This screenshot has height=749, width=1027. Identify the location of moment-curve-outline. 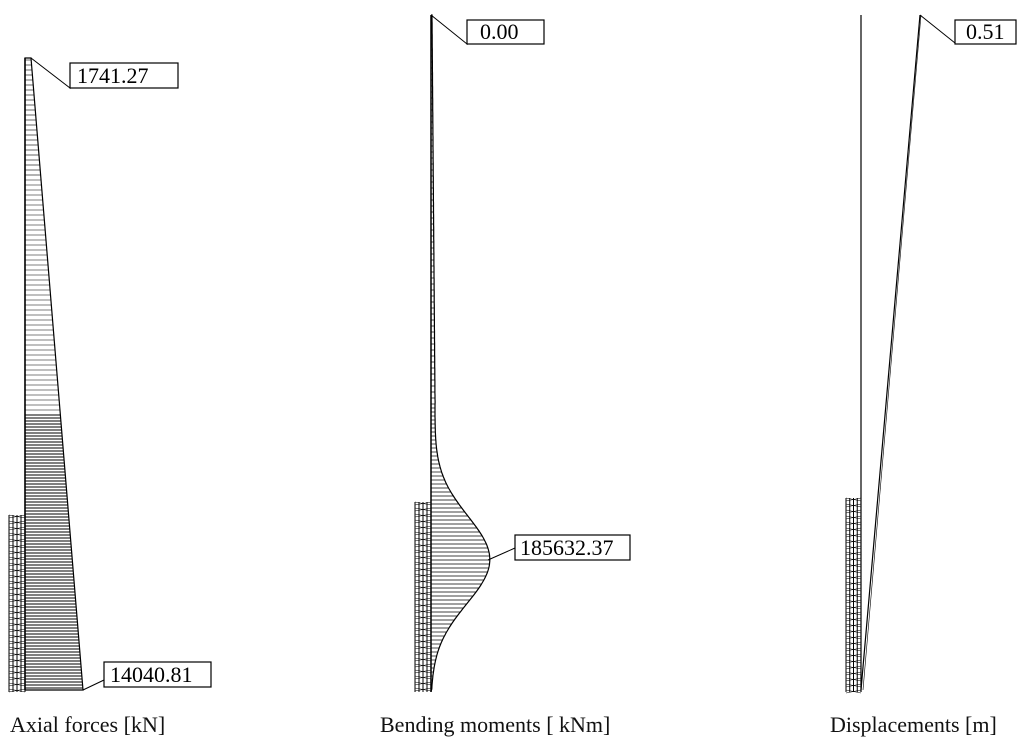
(460, 353).